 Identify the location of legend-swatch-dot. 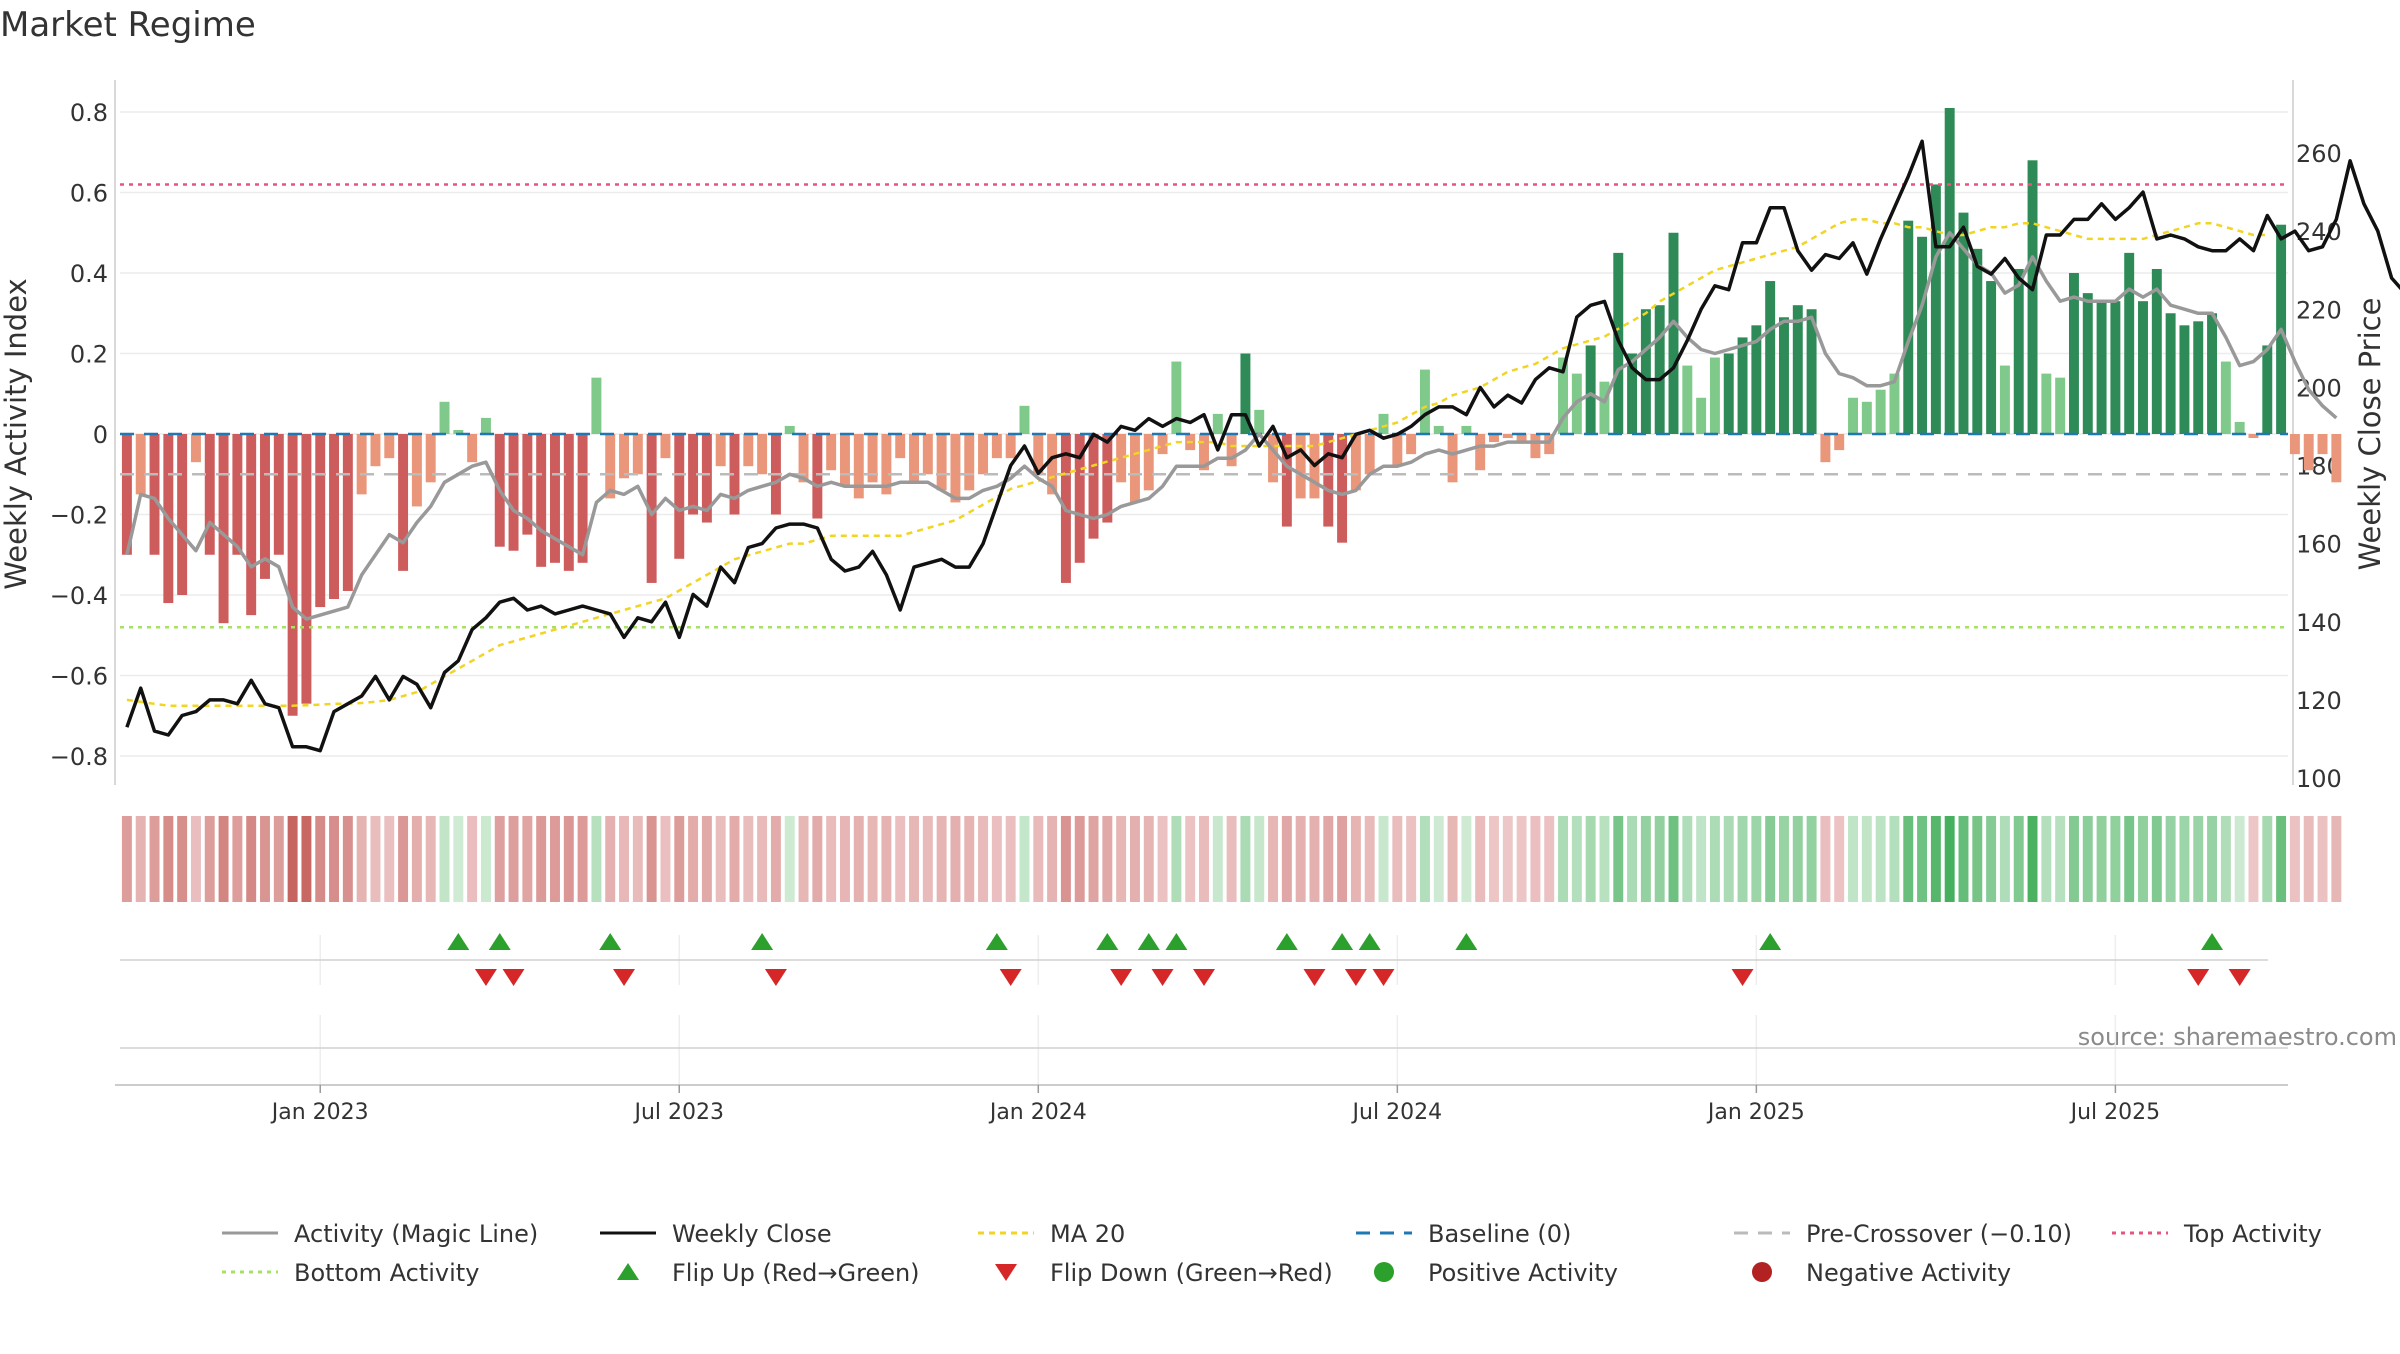
(1762, 1272).